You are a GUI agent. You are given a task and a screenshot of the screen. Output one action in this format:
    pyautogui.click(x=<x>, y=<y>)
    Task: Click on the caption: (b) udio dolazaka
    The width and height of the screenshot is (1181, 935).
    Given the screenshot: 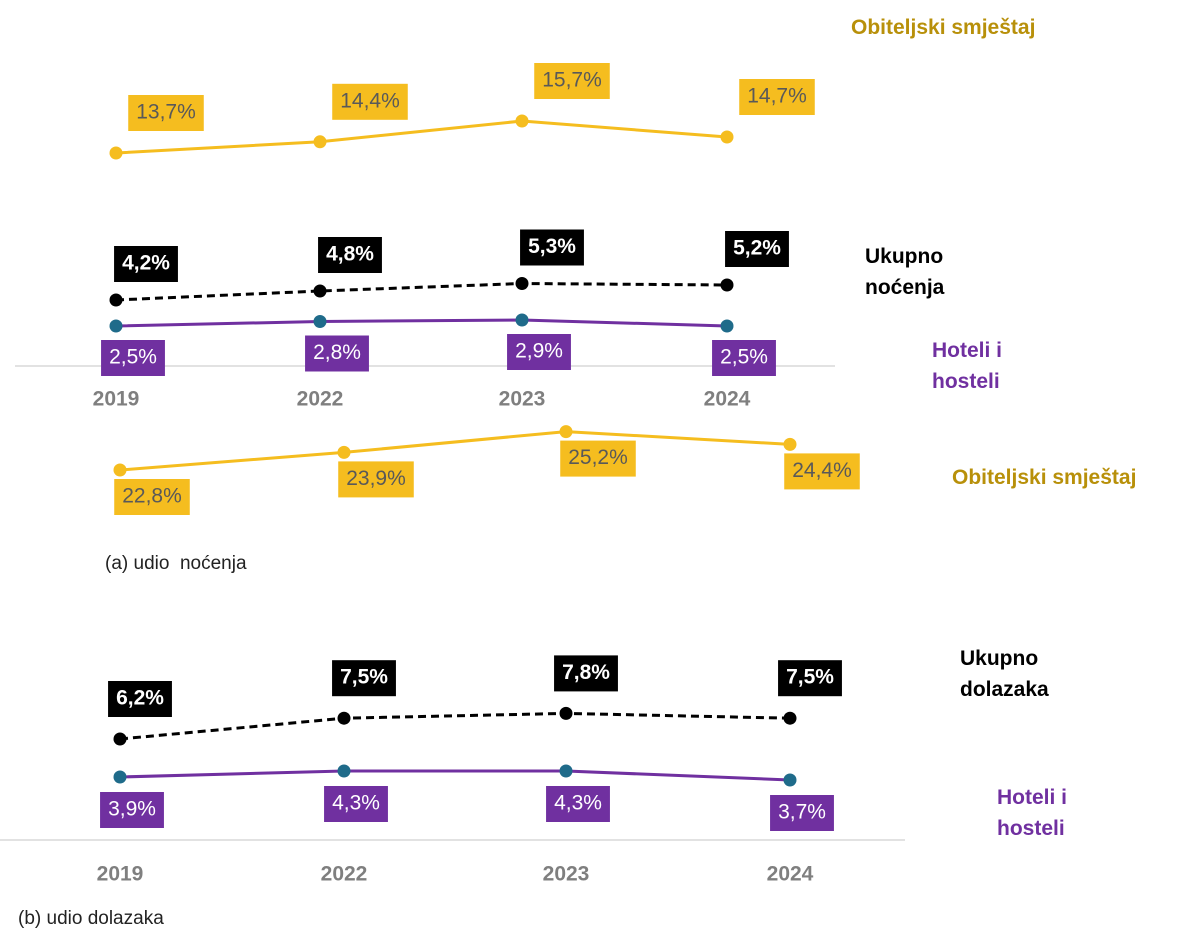 What is the action you would take?
    pyautogui.click(x=91, y=918)
    